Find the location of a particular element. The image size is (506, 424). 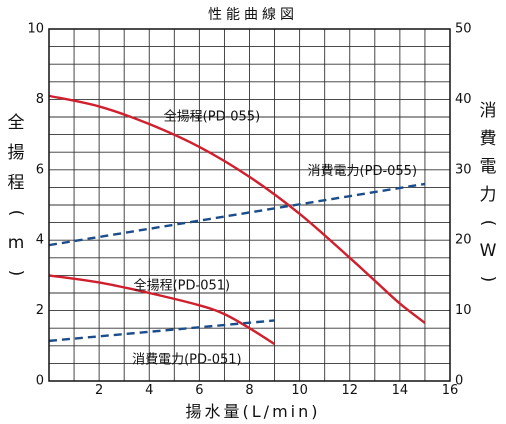

x-tick-label: 10 is located at coordinates (299, 390).